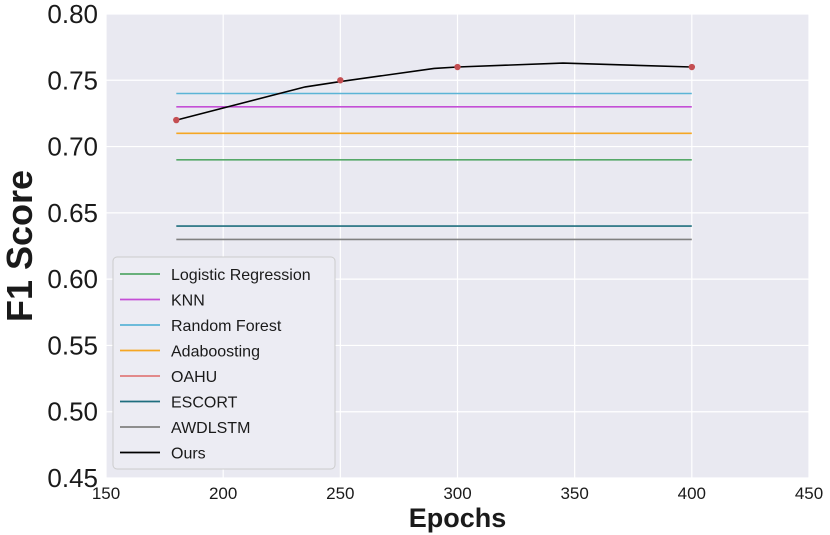  Describe the element at coordinates (72, 478) in the screenshot. I see `y-tick-label: 0.45` at that location.